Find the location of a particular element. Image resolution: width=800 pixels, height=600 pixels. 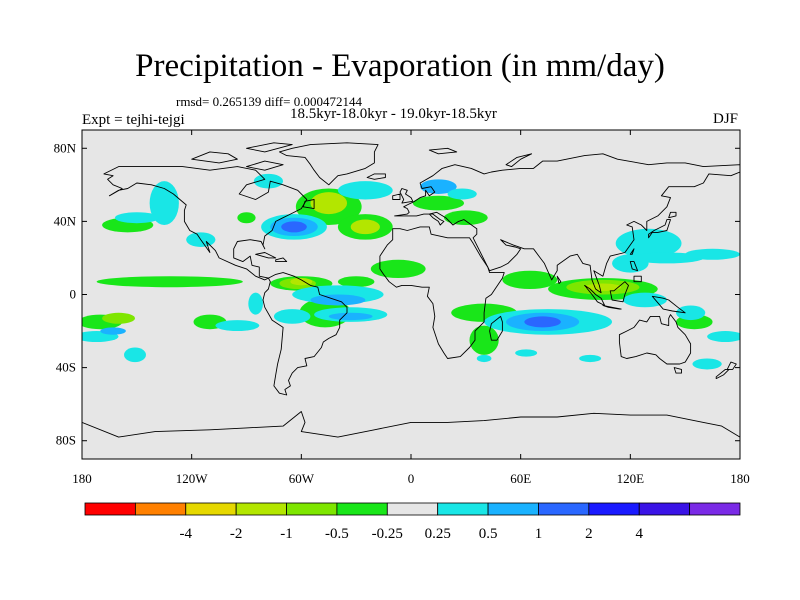

colorbar-label: 0.25 is located at coordinates (438, 534).